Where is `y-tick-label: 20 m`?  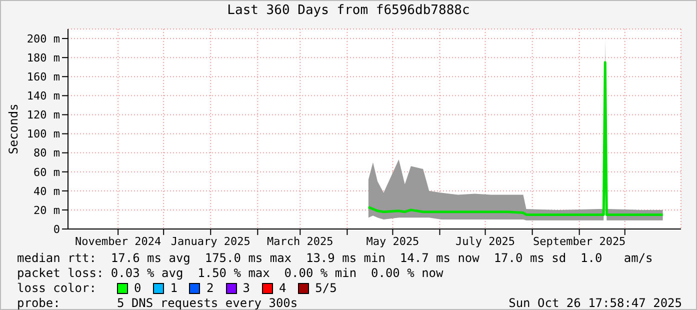
y-tick-label: 20 m is located at coordinates (47, 210).